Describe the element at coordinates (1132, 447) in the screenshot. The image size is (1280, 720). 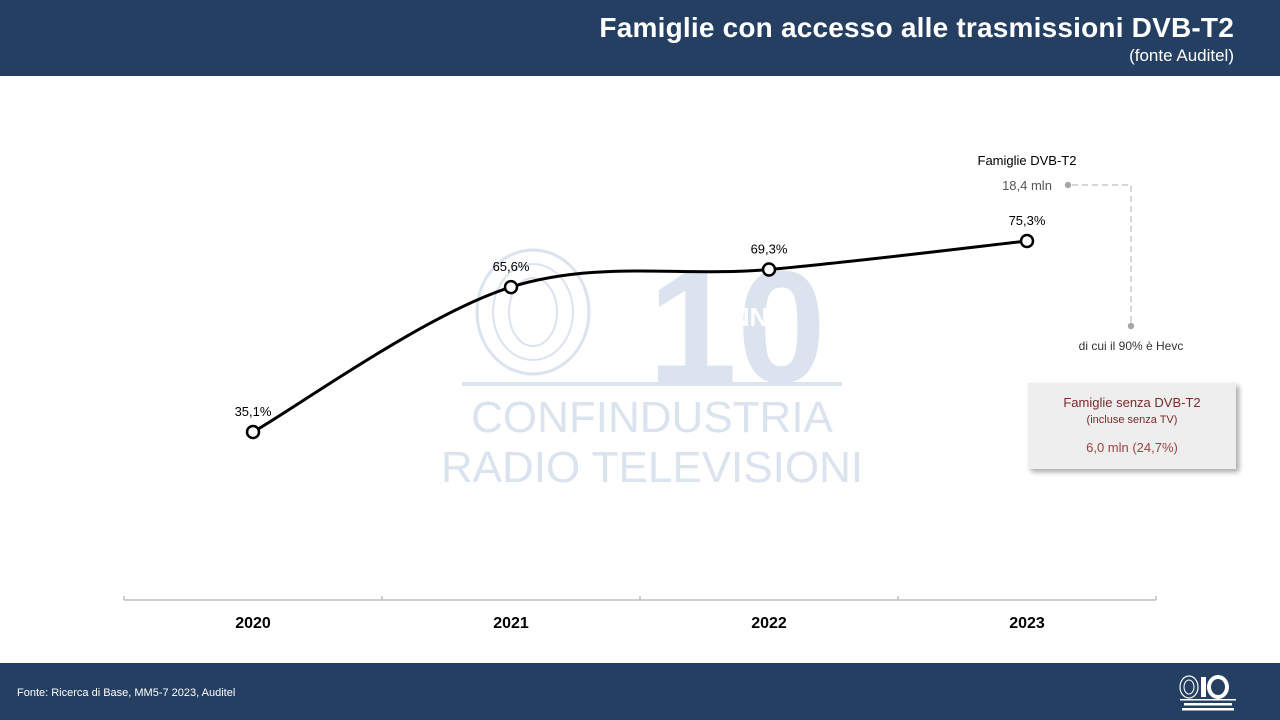
I see `side-box-value: 6,0 mln (24,7%)` at that location.